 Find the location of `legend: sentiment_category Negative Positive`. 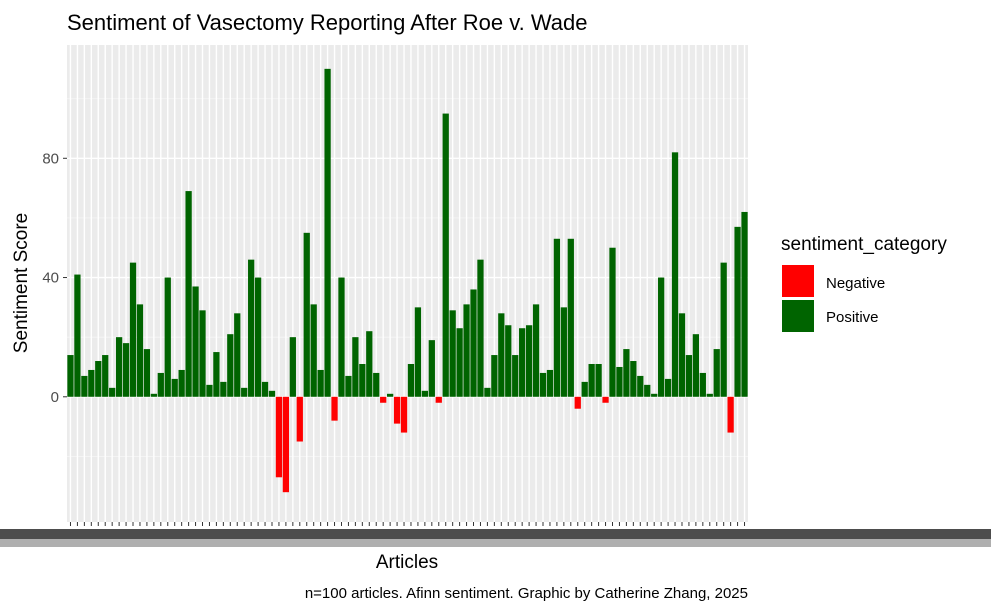

legend: sentiment_category Negative Positive is located at coordinates (864, 283).